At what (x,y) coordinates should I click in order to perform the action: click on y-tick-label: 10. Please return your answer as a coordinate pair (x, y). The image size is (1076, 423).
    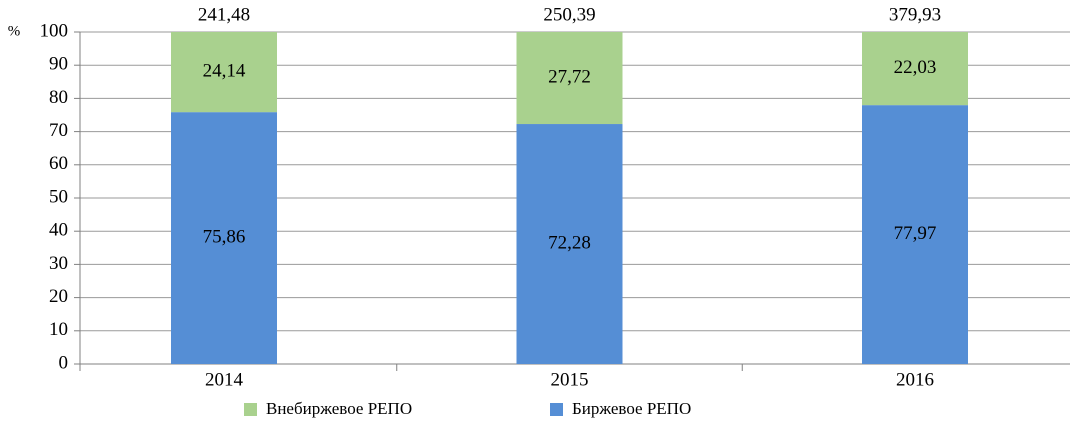
    Looking at the image, I should click on (58, 329).